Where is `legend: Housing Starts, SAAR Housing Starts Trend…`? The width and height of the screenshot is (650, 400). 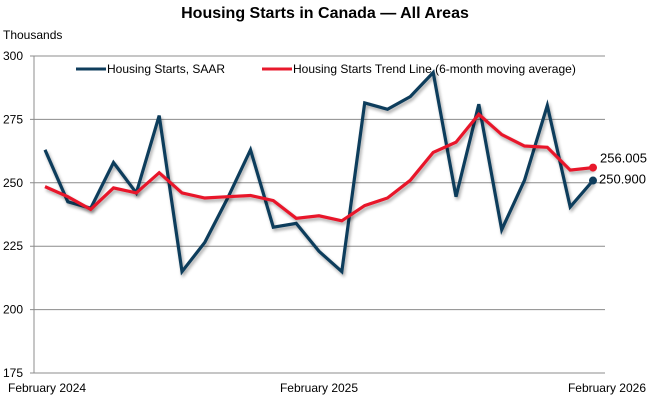 legend: Housing Starts, SAAR Housing Starts Trend… is located at coordinates (326, 69).